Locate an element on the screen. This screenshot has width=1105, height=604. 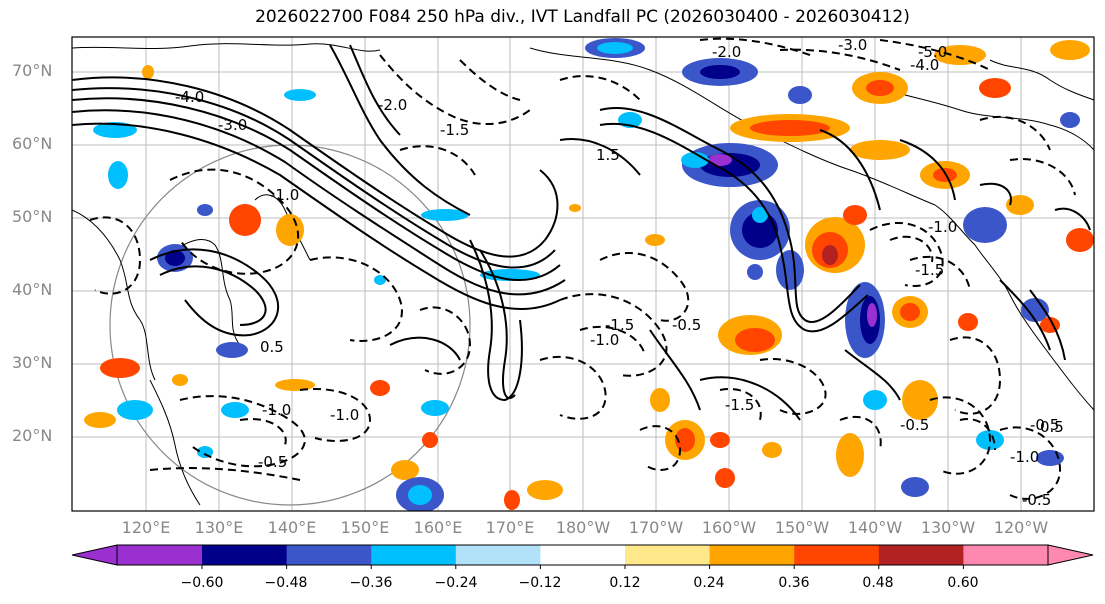
colorbar-tick-label: −0.36 is located at coordinates (371, 583).